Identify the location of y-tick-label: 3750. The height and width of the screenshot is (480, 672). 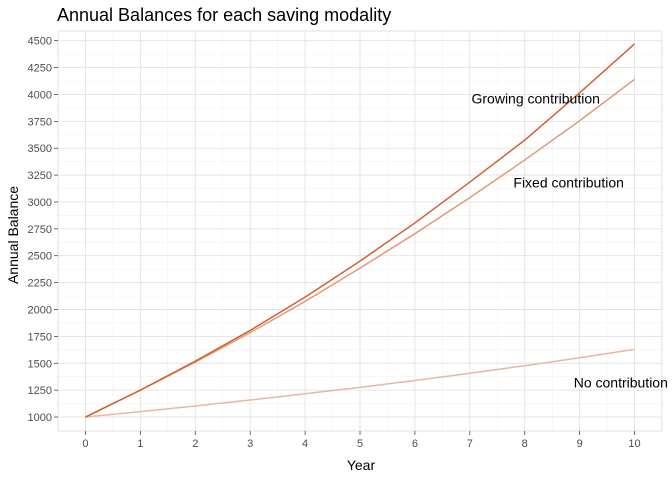
(40, 122).